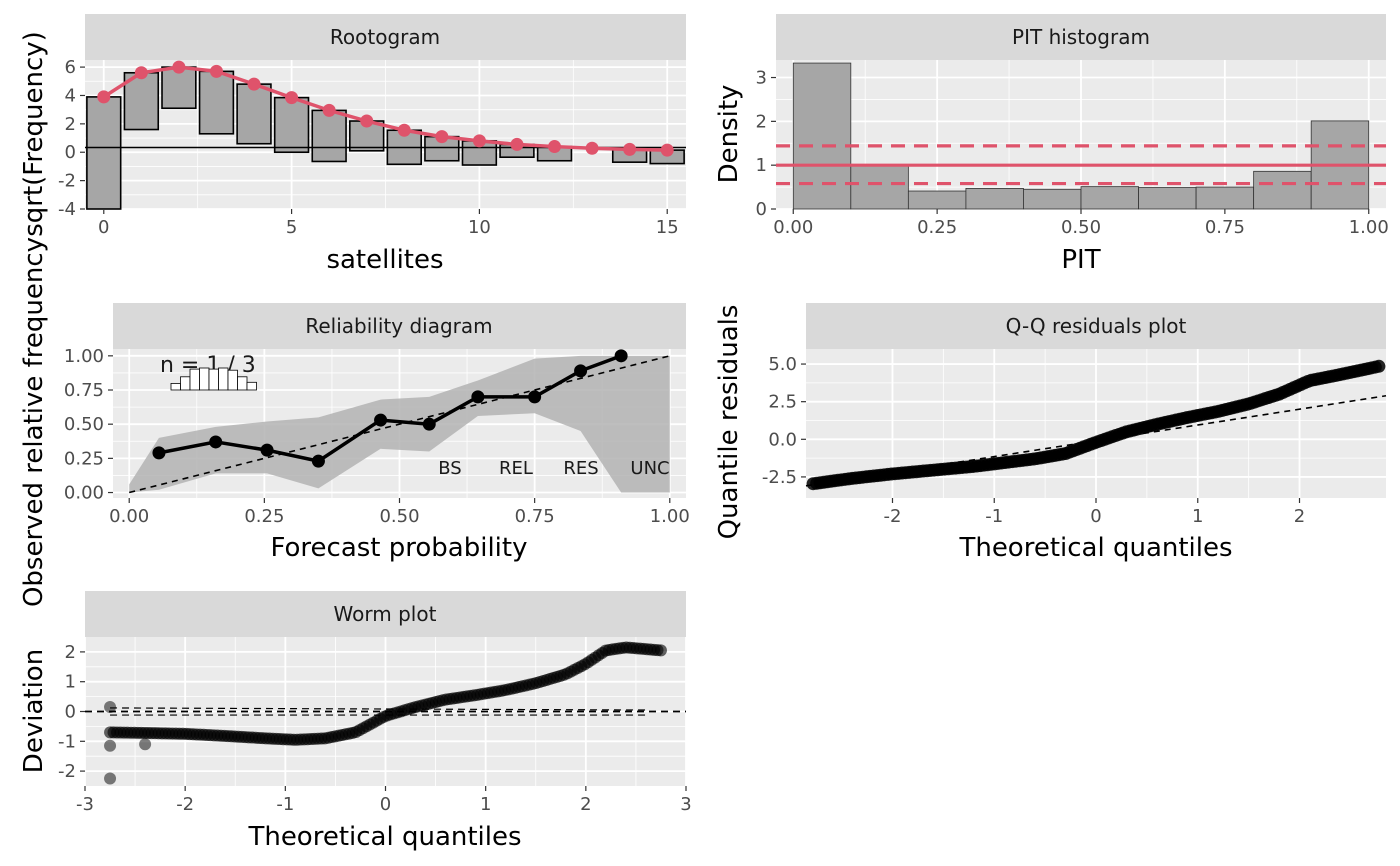 This screenshot has height=866, width=1400. I want to click on y-tick-label: 1, so click(761, 165).